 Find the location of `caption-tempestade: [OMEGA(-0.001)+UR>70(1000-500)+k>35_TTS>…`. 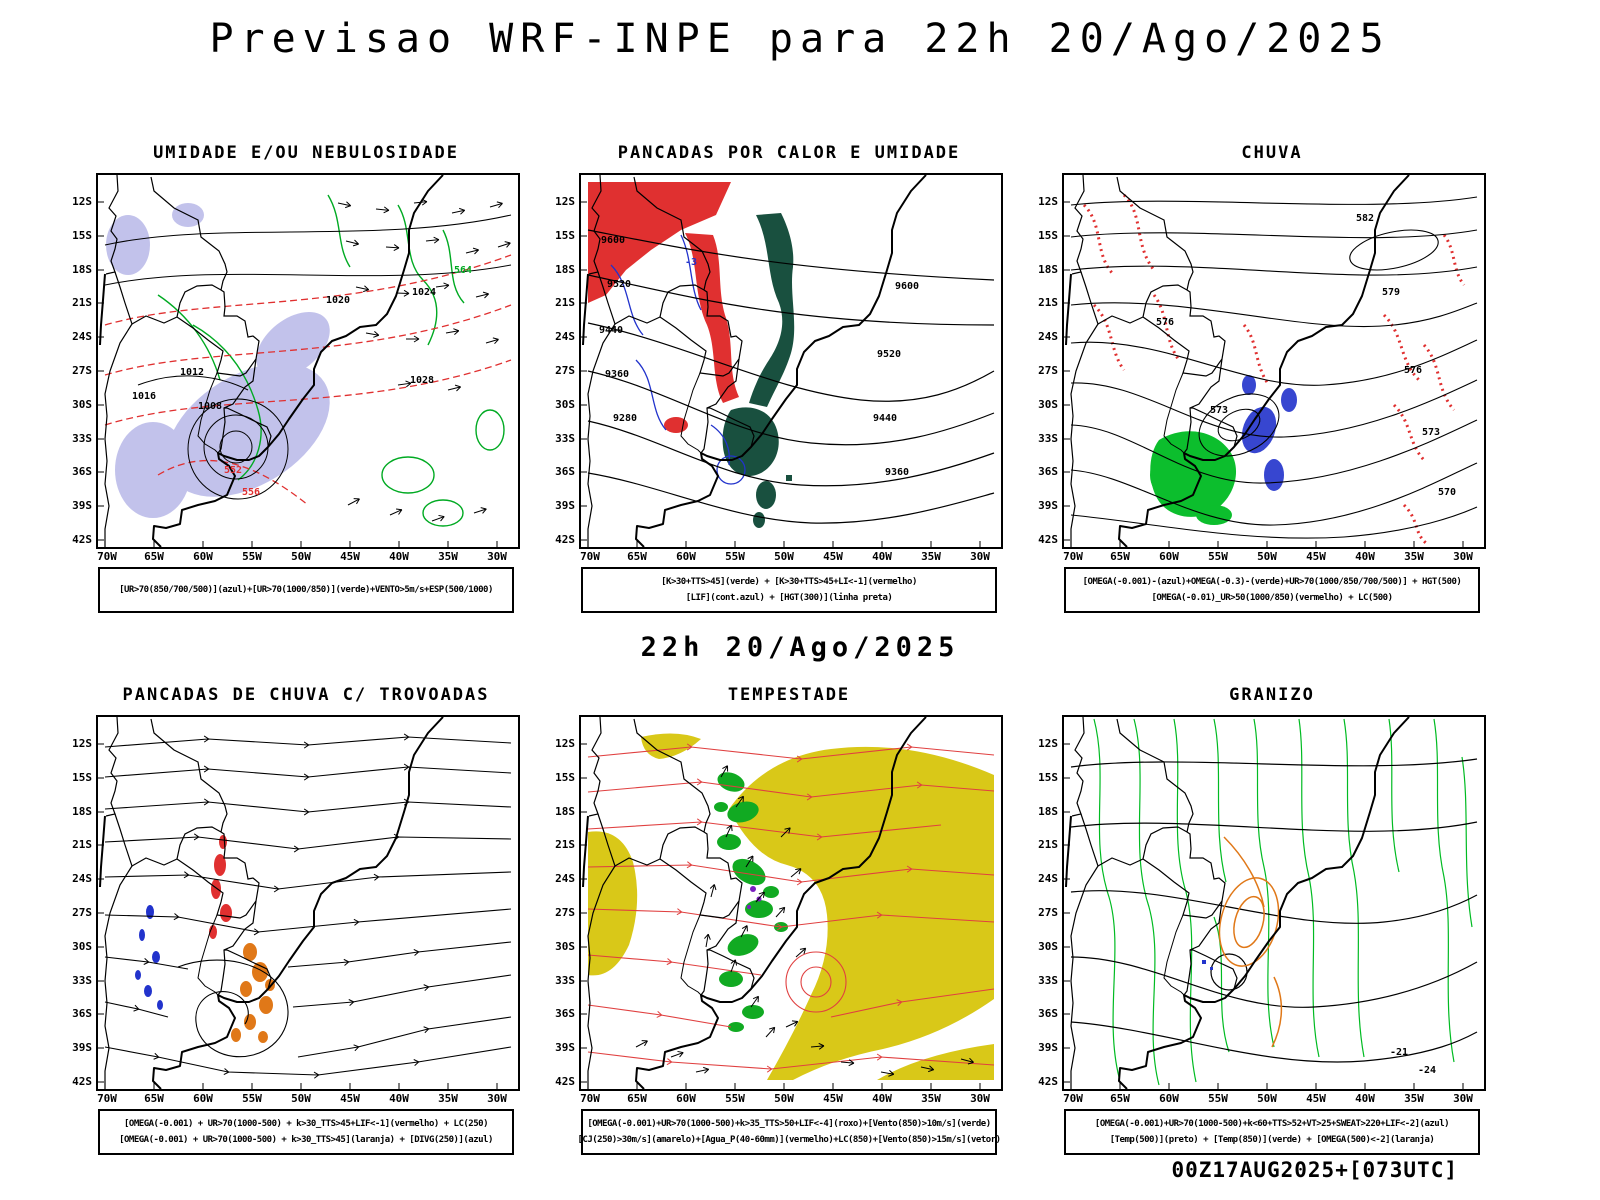

caption-tempestade: [OMEGA(-0.001)+UR>70(1000-500)+k>35_TTS>… is located at coordinates (789, 1132).